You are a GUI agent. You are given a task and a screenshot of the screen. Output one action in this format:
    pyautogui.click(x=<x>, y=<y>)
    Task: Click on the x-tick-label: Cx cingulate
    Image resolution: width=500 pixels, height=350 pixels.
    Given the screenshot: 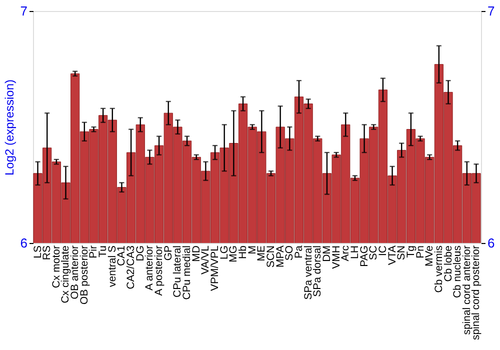 What is the action you would take?
    pyautogui.click(x=66, y=274)
    